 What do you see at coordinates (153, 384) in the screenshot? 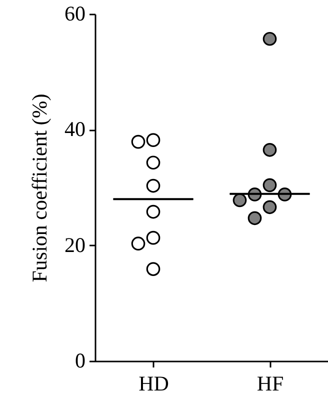
I see `x-tick-label: HD` at bounding box center [153, 384].